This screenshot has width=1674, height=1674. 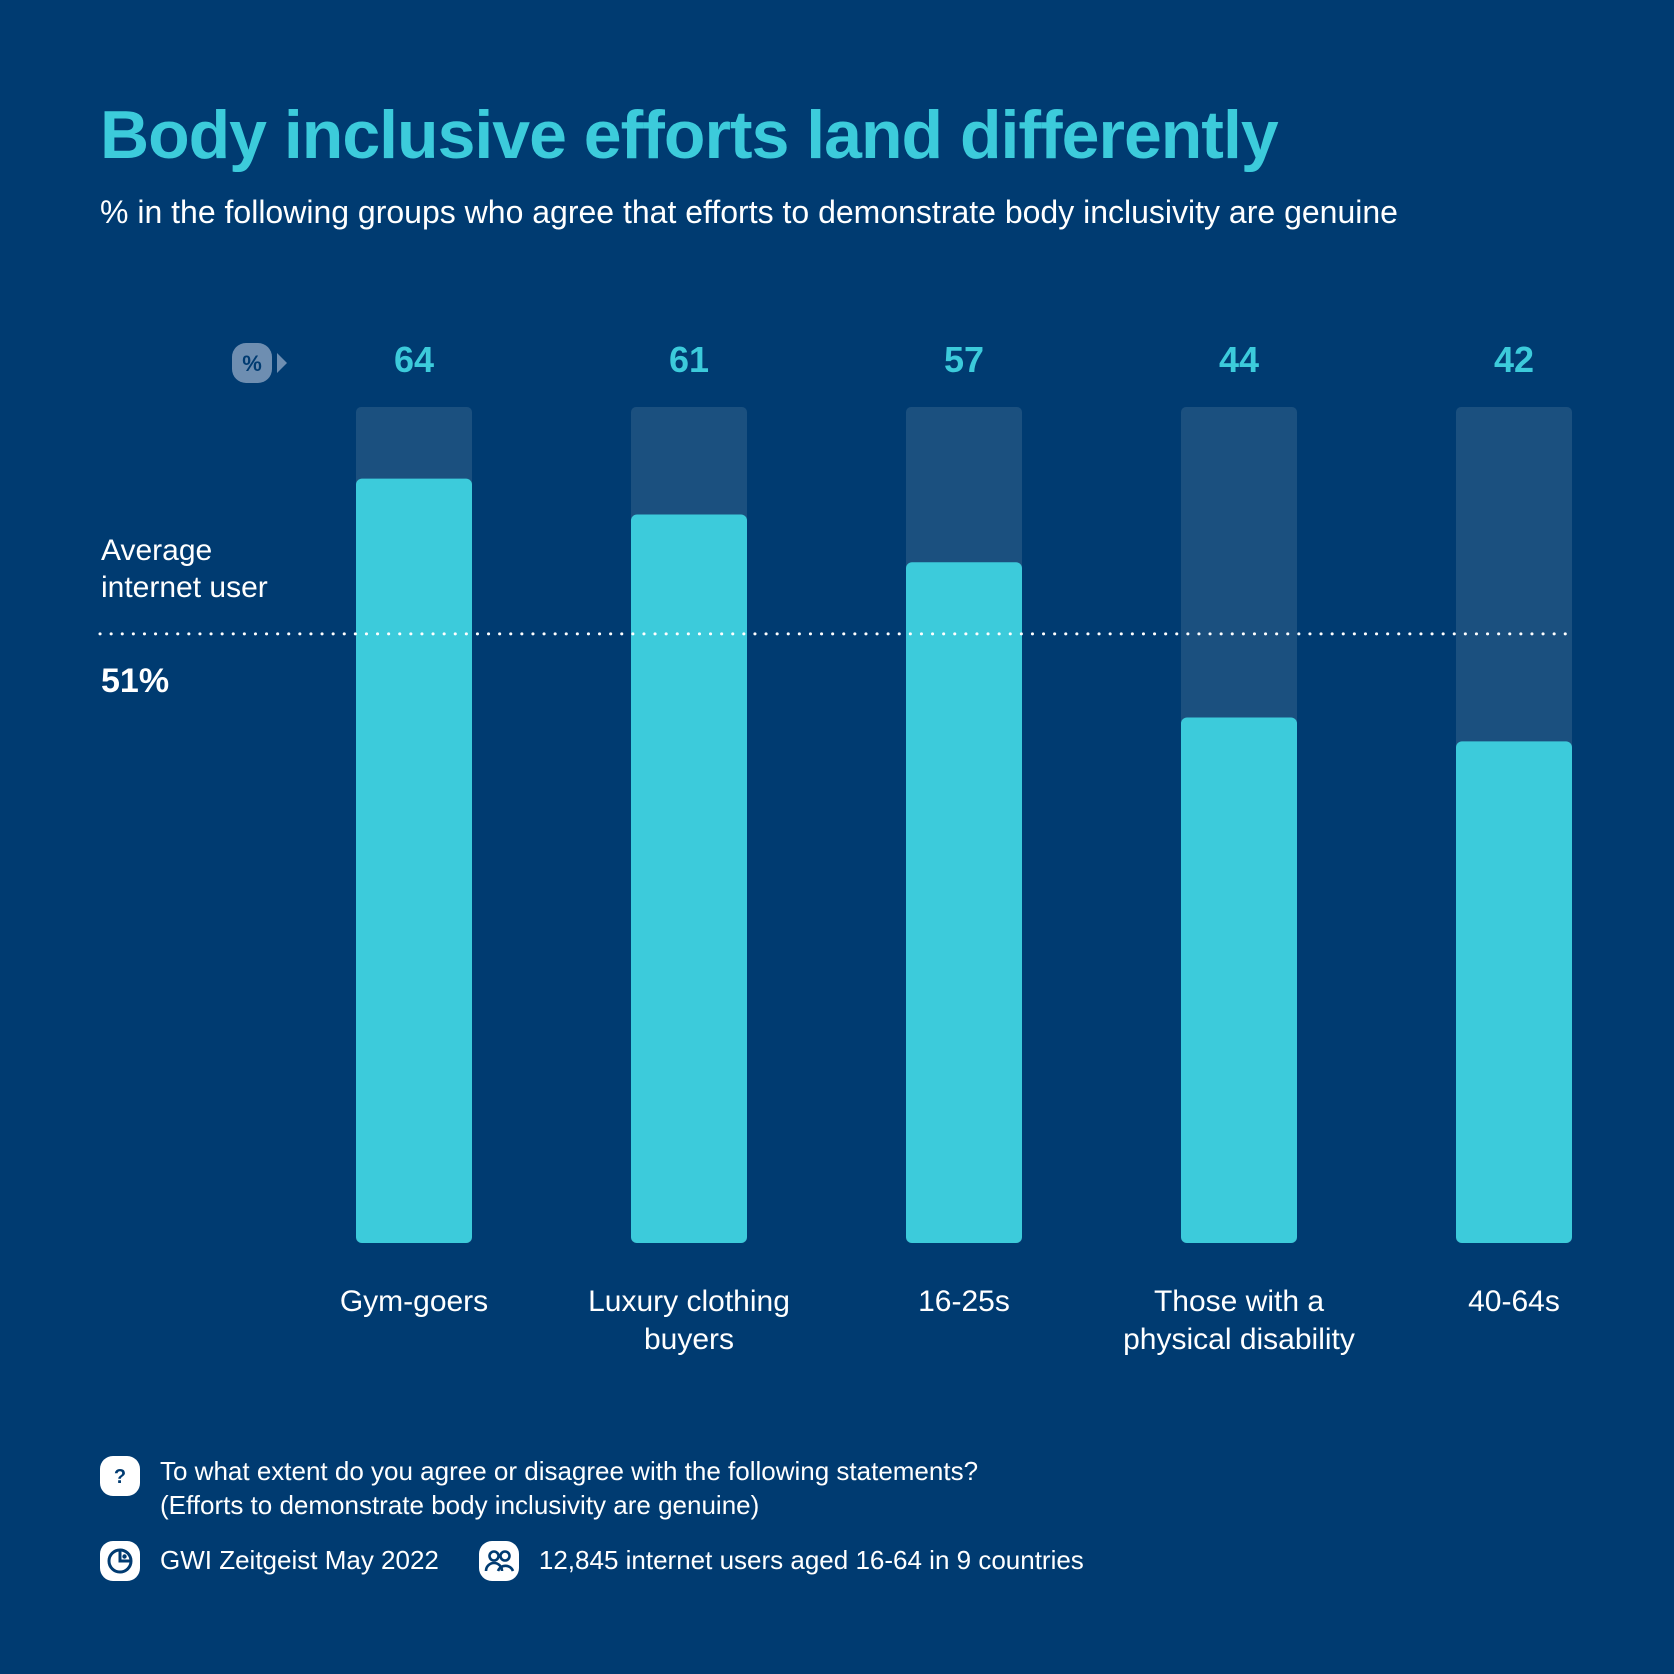 What do you see at coordinates (1239, 359) in the screenshot?
I see `data-label: 44` at bounding box center [1239, 359].